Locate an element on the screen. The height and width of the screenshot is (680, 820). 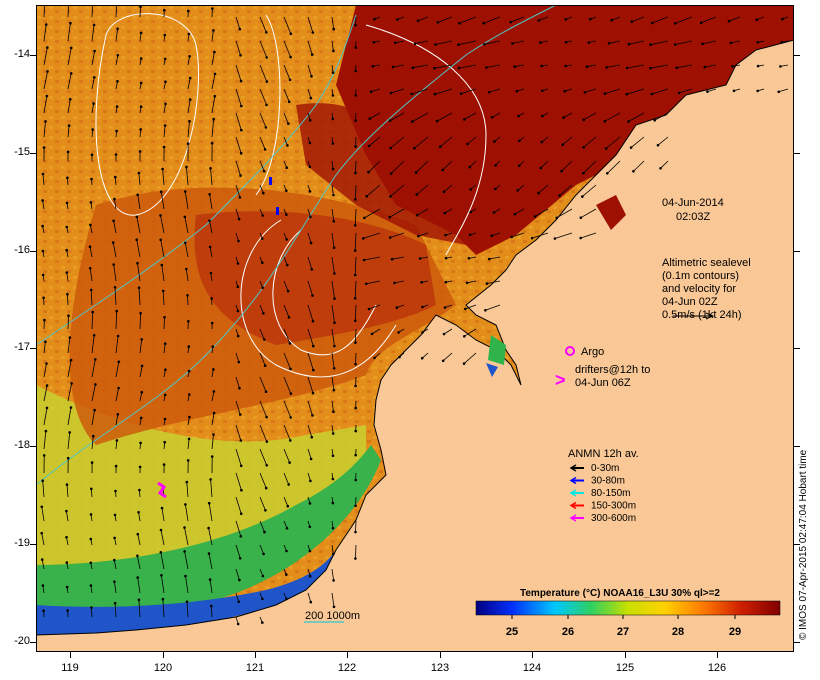
y-tick-label: -17 is located at coordinates (22, 347).